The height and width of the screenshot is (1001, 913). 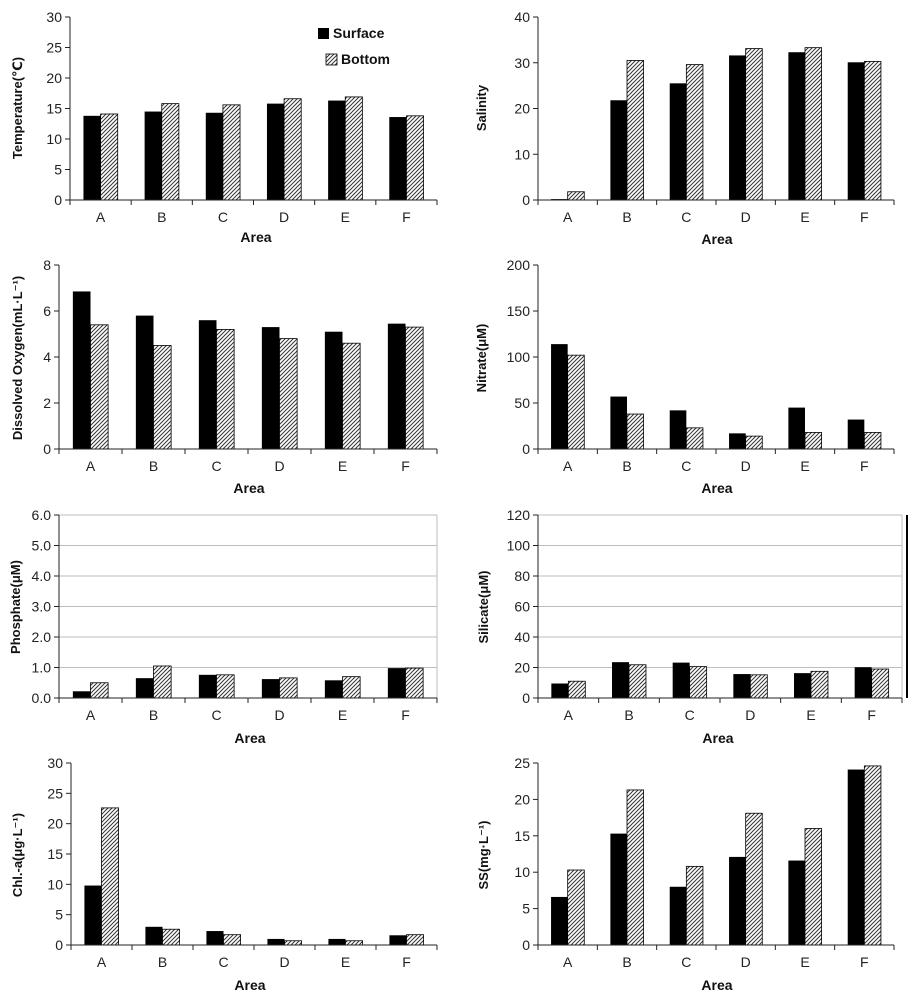 What do you see at coordinates (519, 311) in the screenshot?
I see `y-tick-label: 150` at bounding box center [519, 311].